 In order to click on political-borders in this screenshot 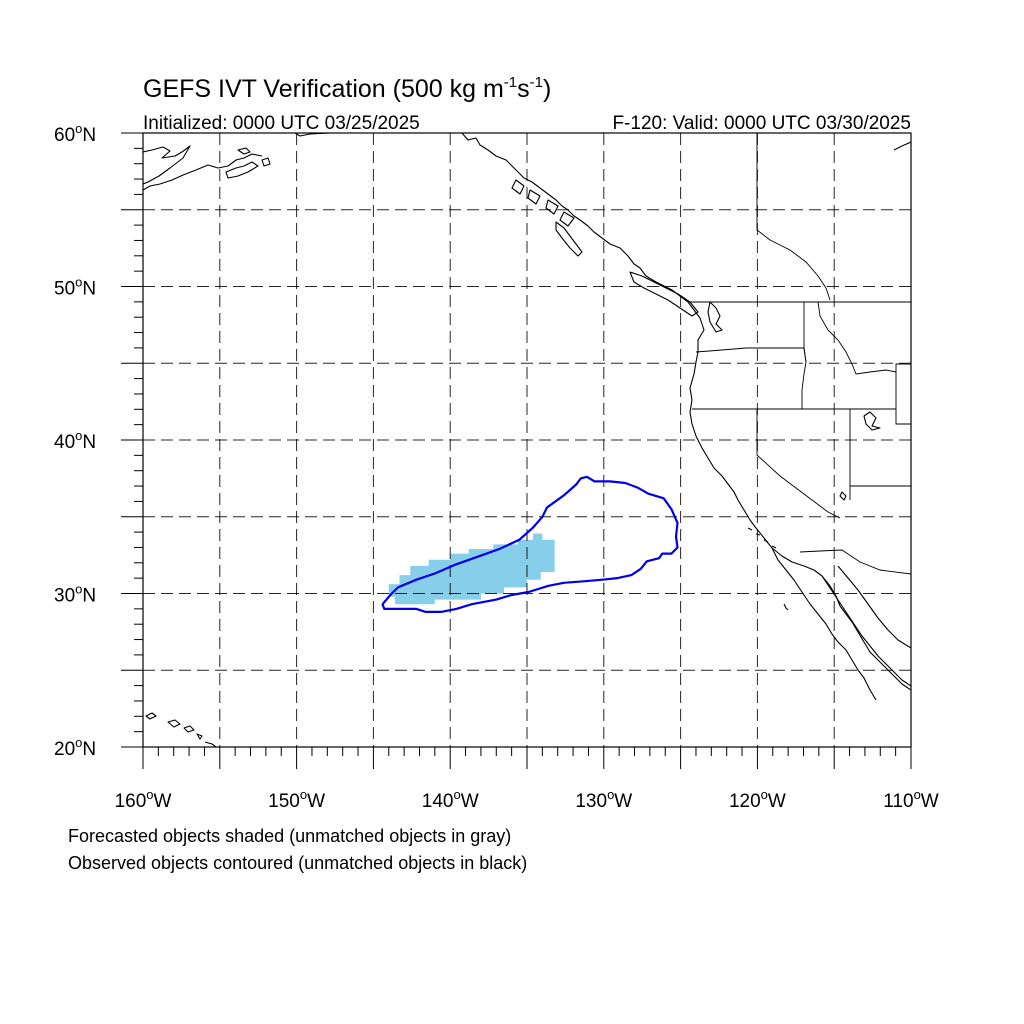, I will do `click(799, 354)`.